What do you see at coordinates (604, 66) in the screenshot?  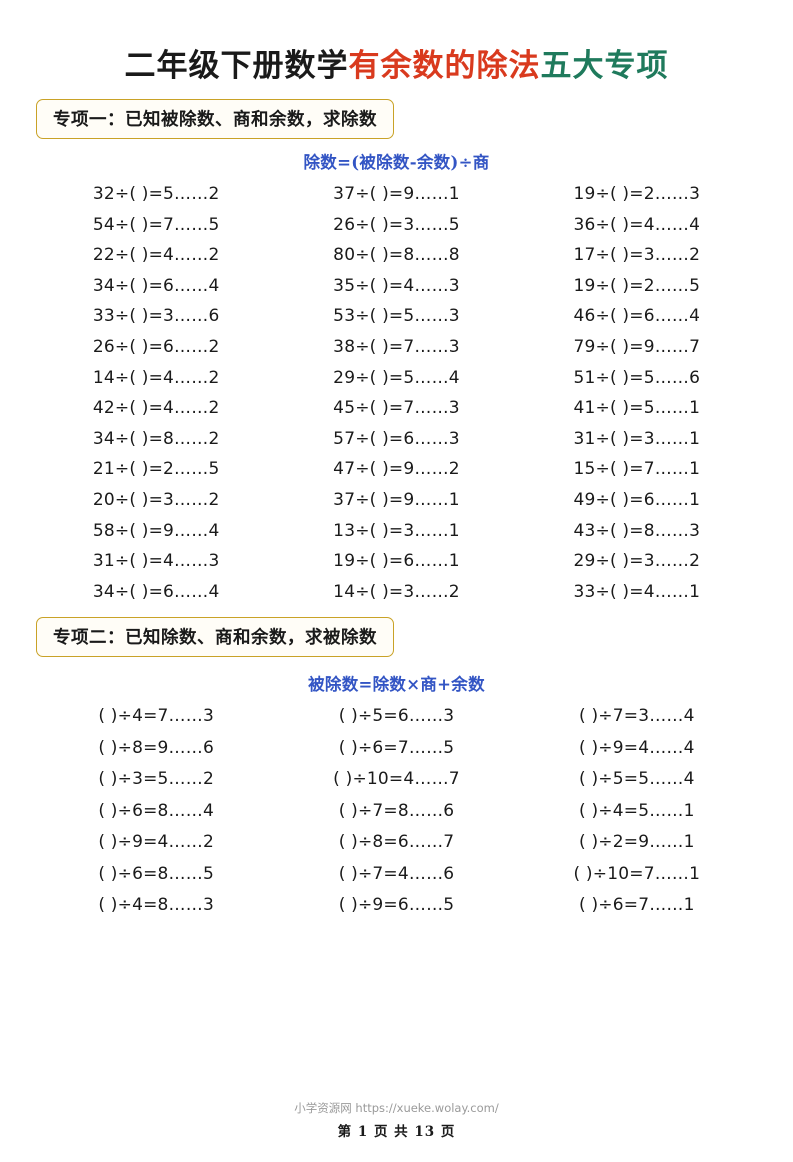 I see `title-part-3: 五大专项` at bounding box center [604, 66].